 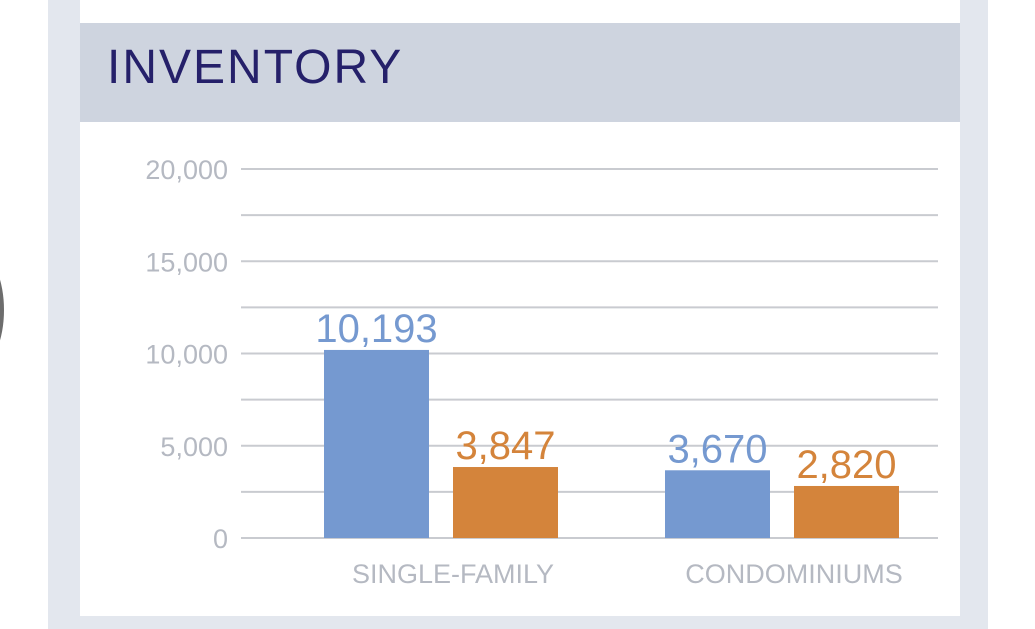 I want to click on bar-value-label: 3,670, so click(x=717, y=449).